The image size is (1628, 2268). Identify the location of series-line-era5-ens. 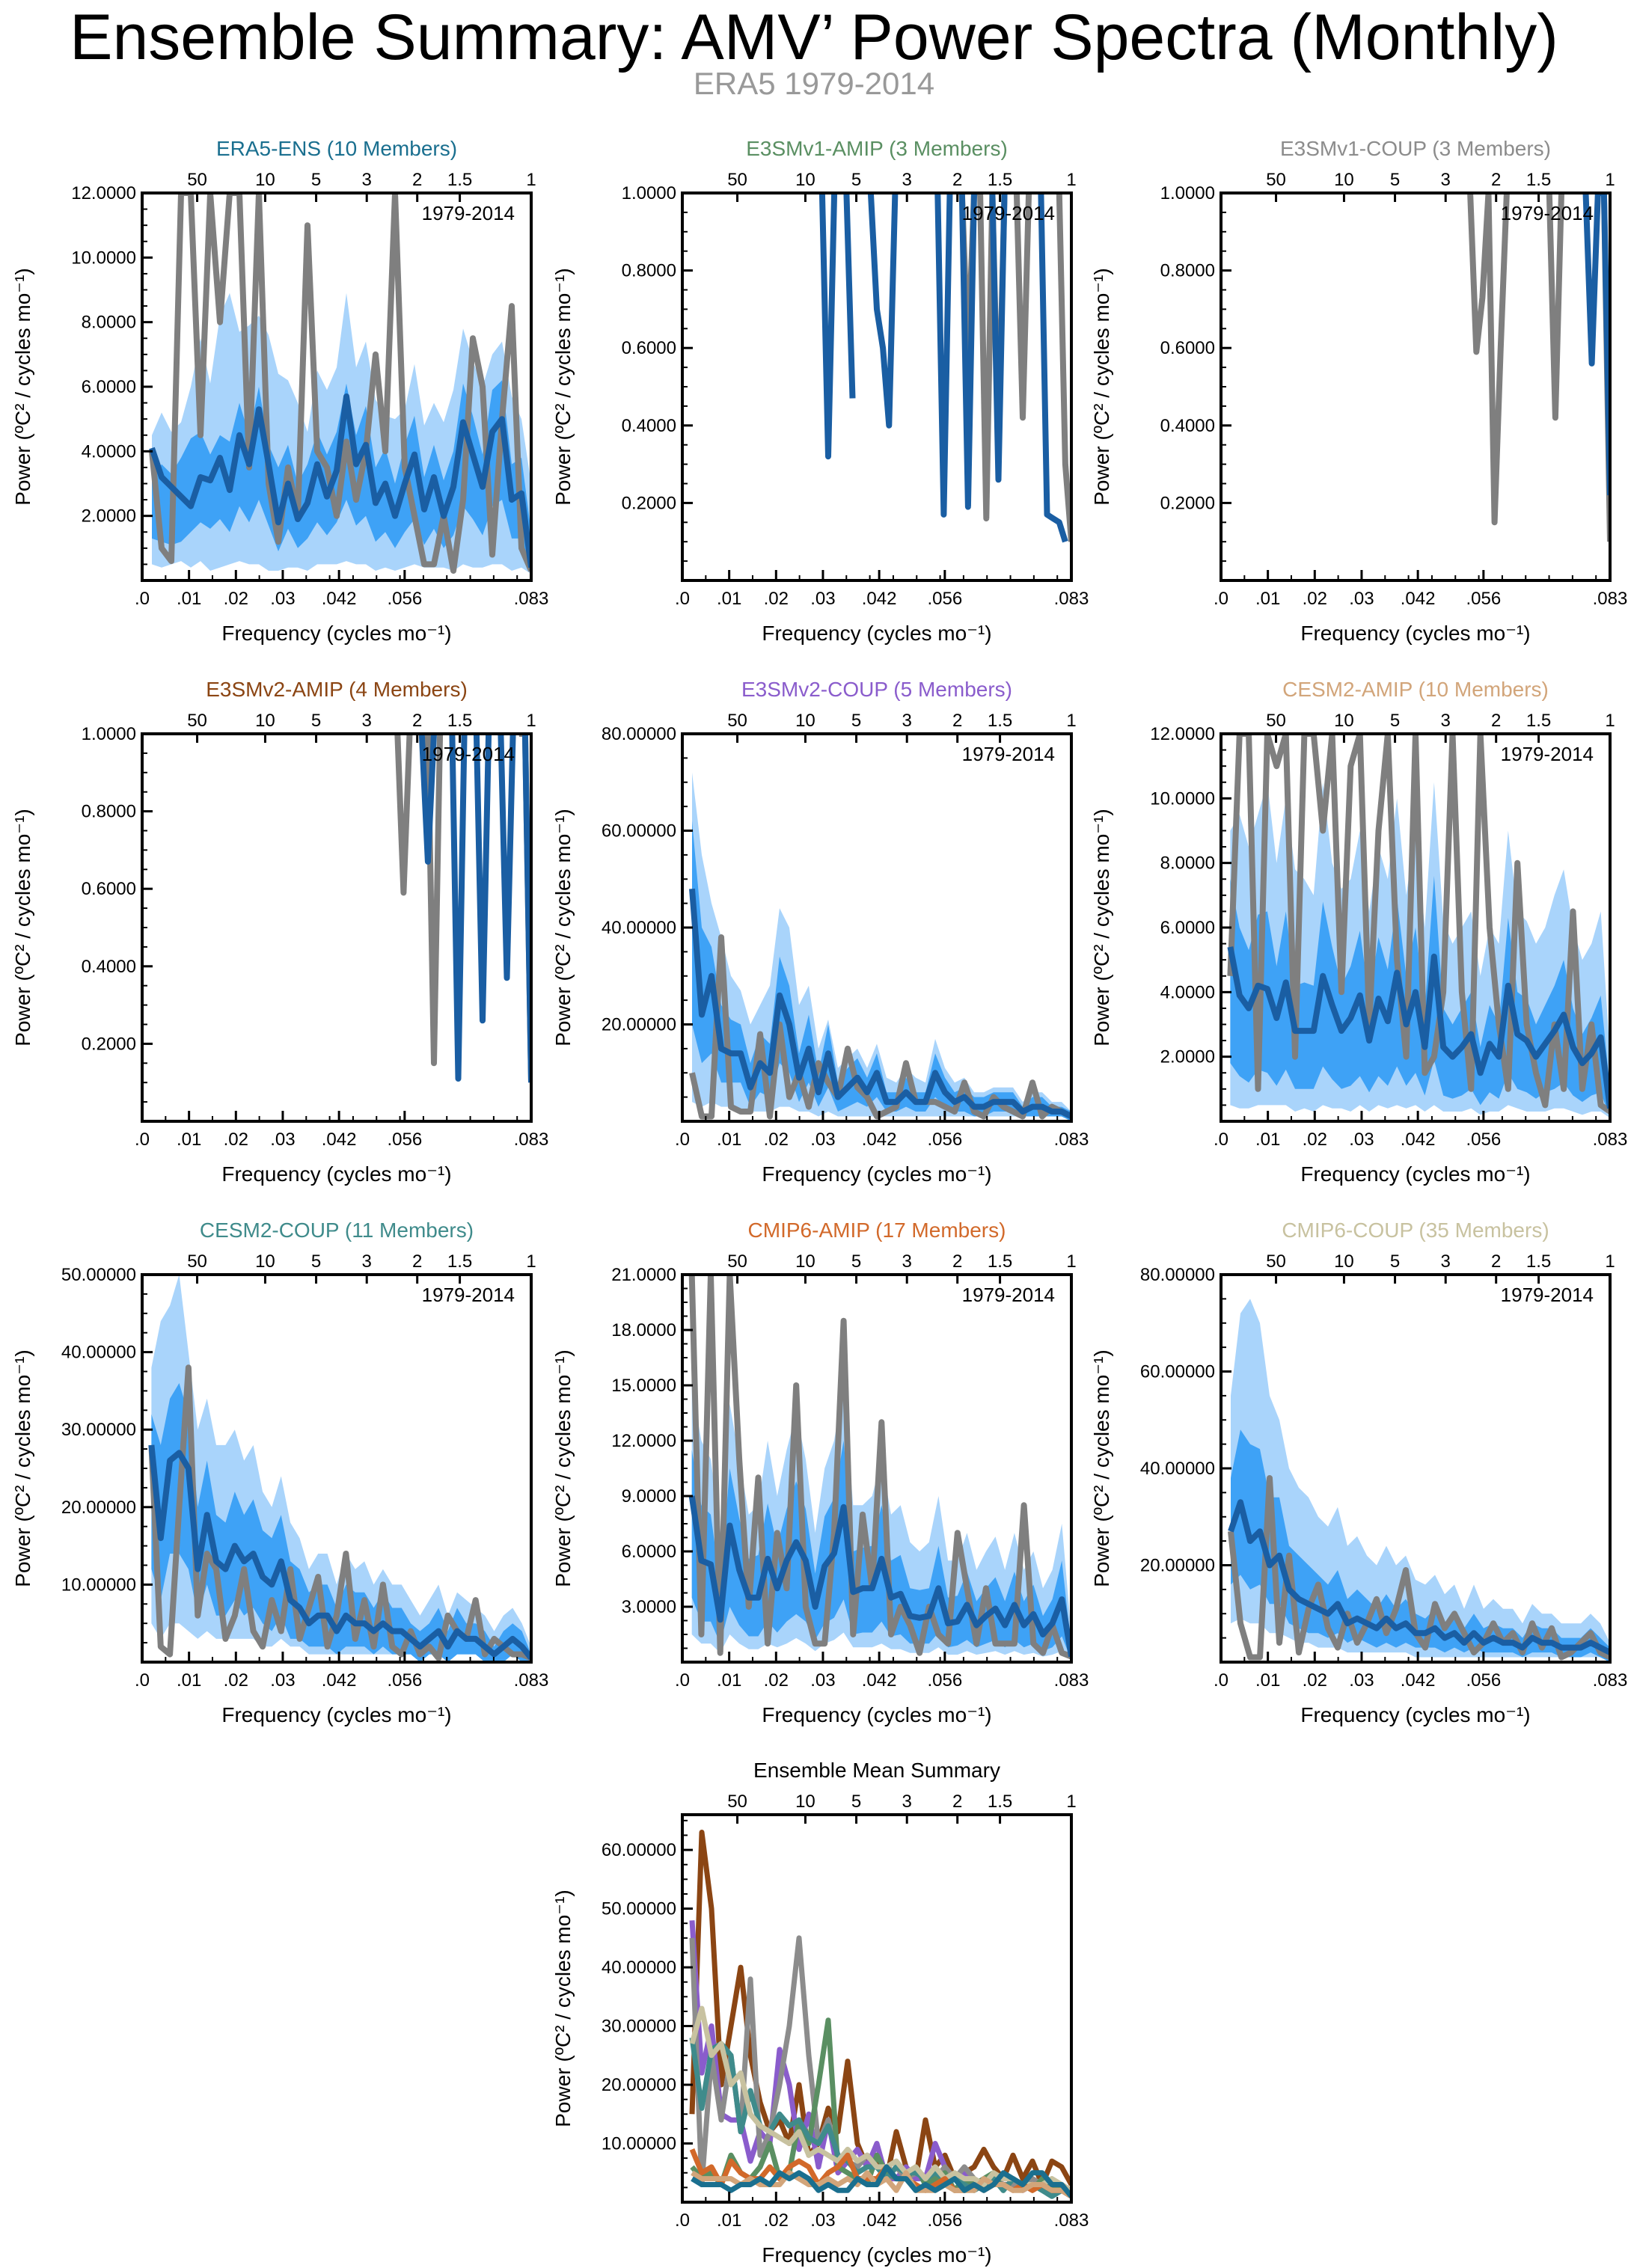
(881, 2181).